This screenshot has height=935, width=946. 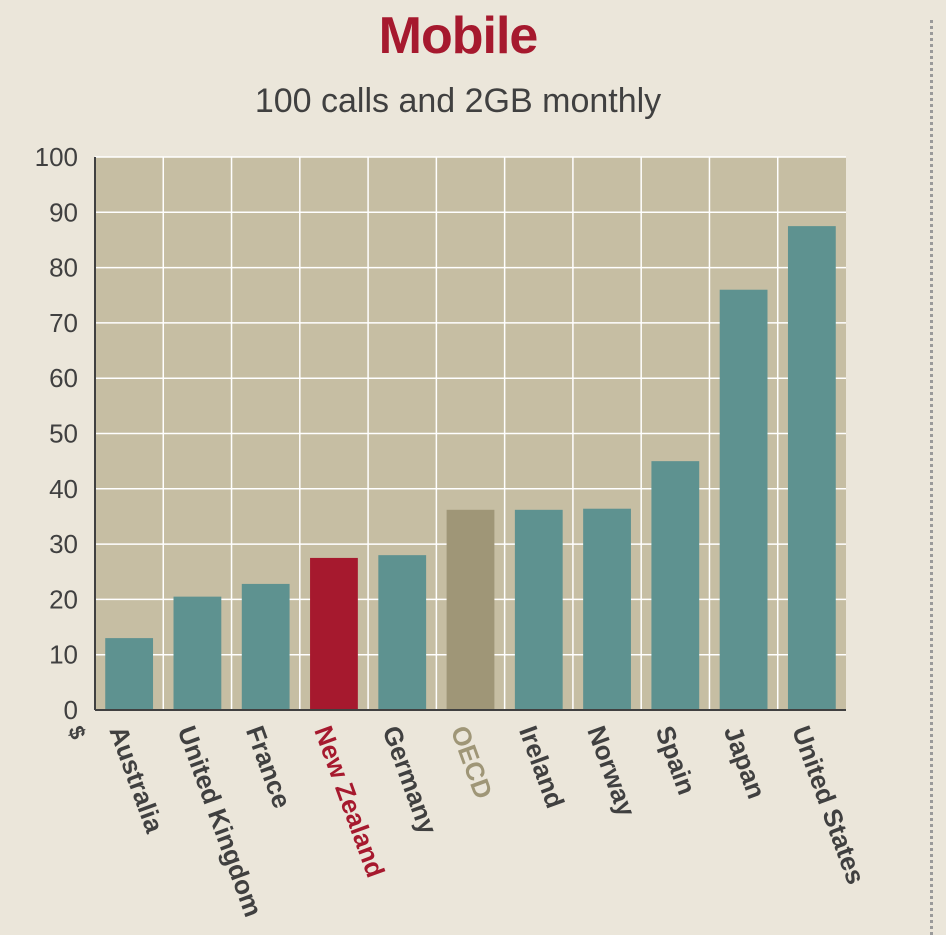 I want to click on y-tick-label: 70, so click(x=63, y=323).